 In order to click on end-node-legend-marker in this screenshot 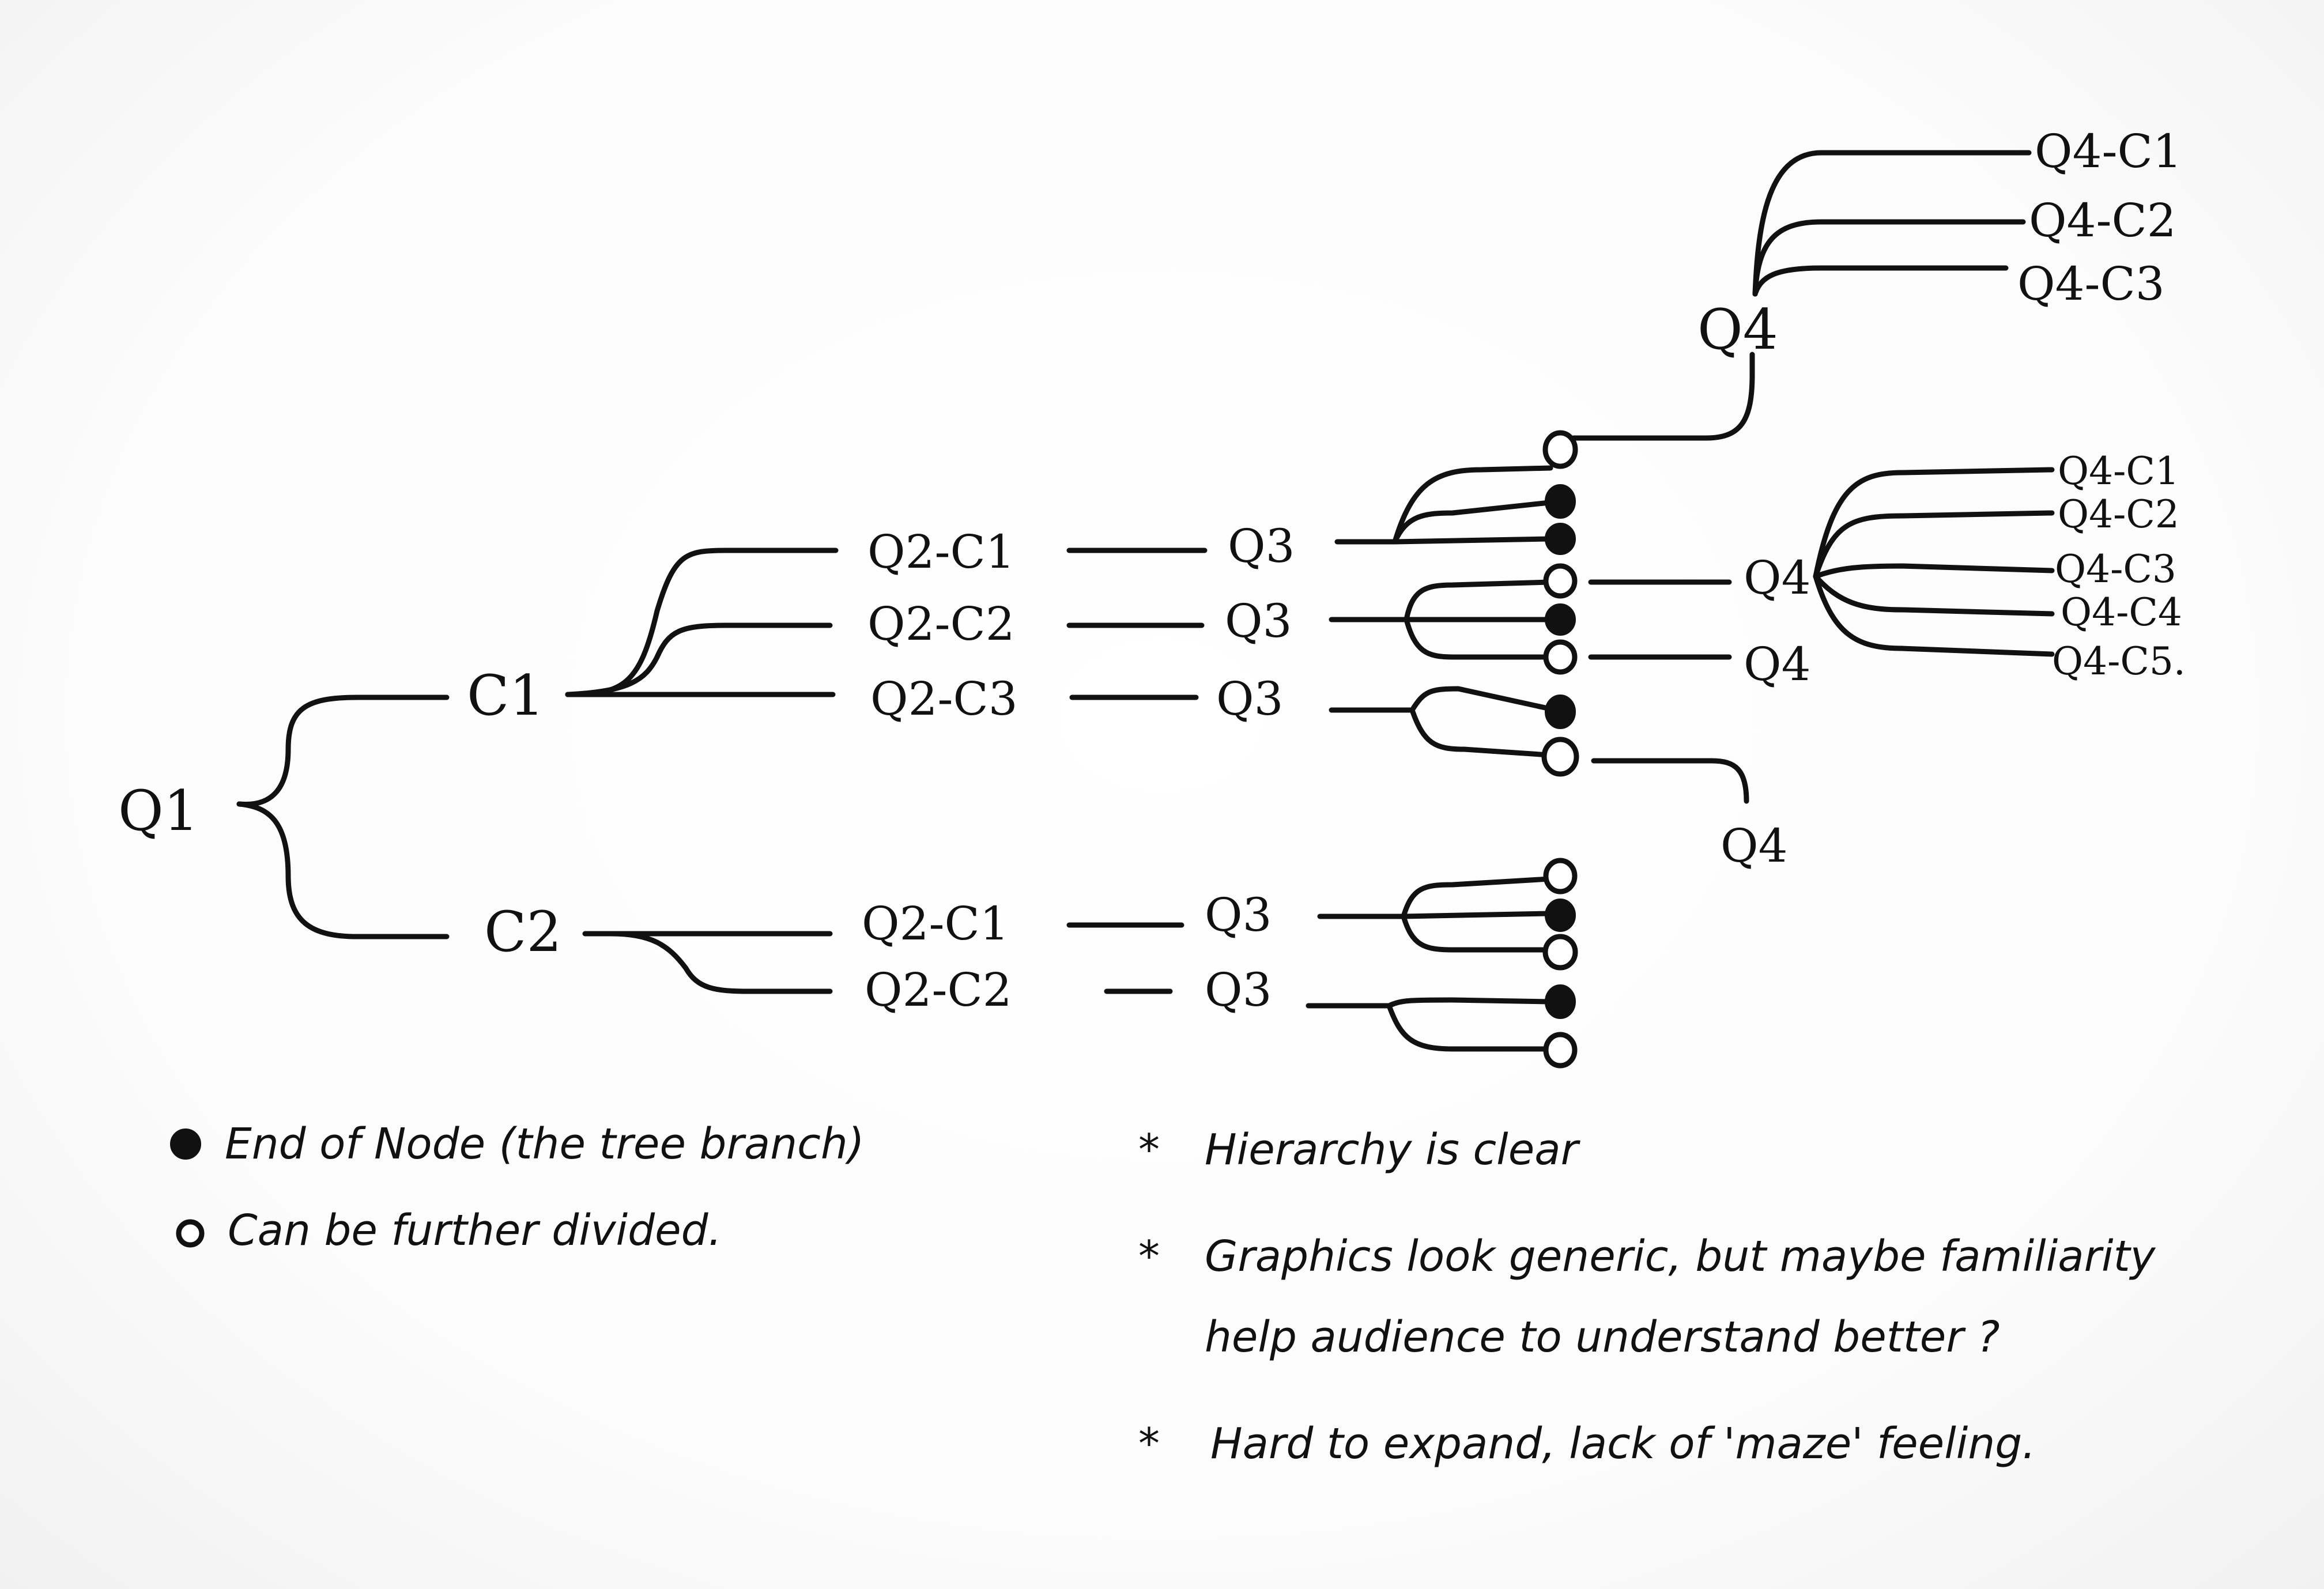, I will do `click(185, 1144)`.